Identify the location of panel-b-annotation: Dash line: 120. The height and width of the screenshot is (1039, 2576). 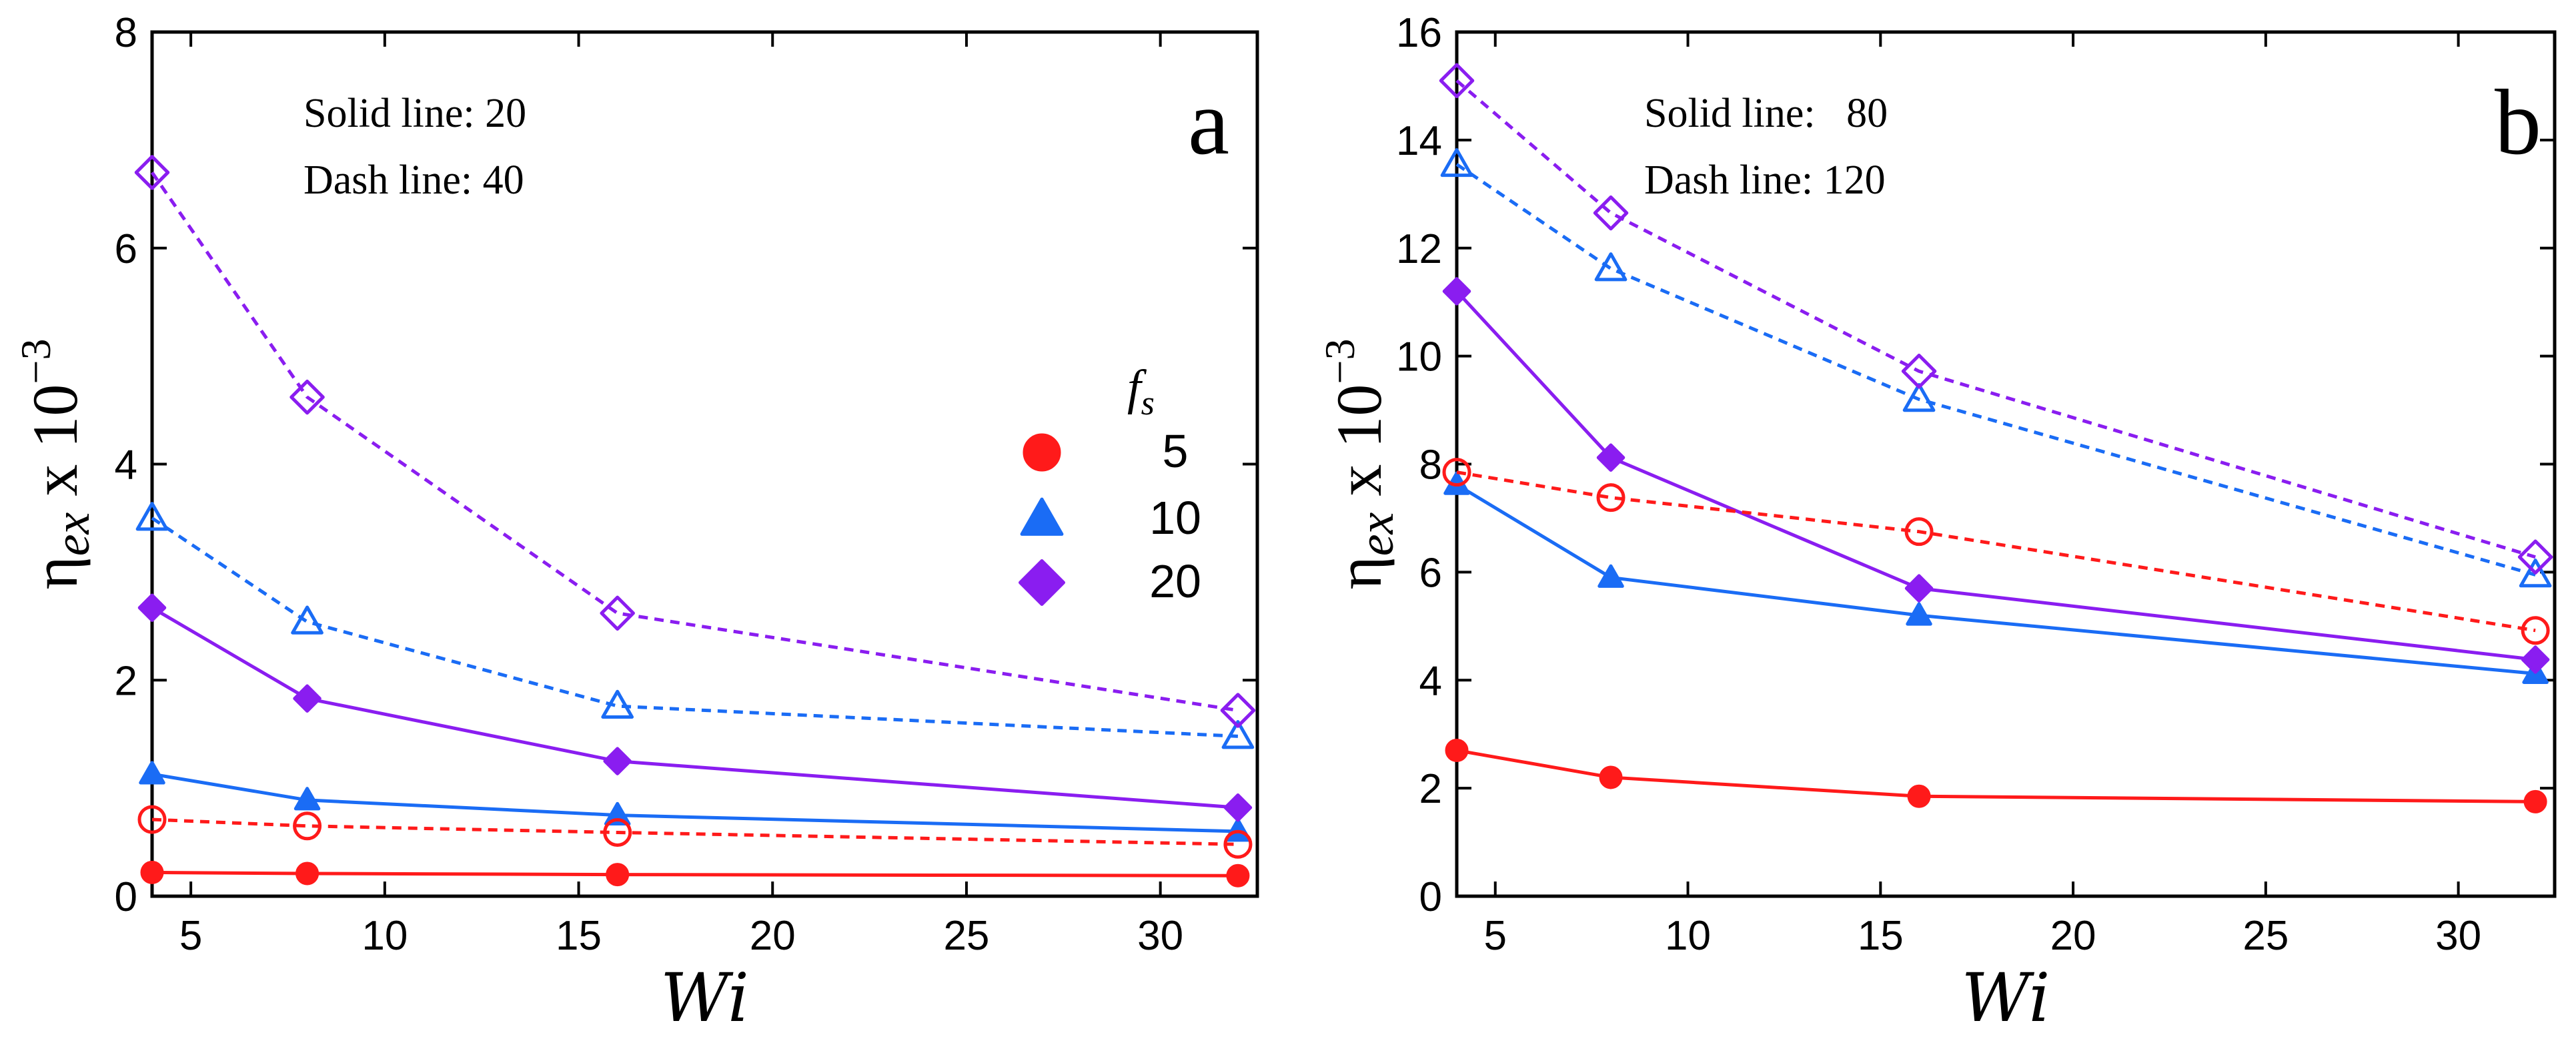
(1765, 180).